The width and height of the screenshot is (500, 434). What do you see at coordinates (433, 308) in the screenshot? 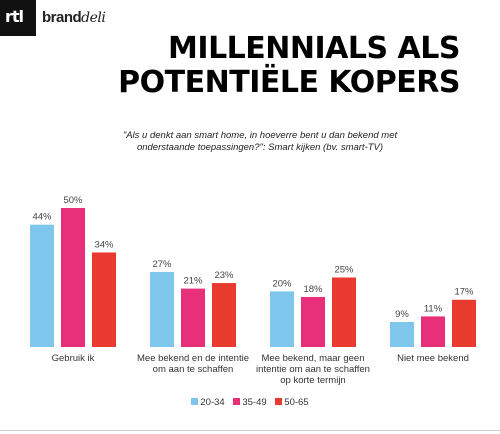
I see `data-label-35-49-3: 11%` at bounding box center [433, 308].